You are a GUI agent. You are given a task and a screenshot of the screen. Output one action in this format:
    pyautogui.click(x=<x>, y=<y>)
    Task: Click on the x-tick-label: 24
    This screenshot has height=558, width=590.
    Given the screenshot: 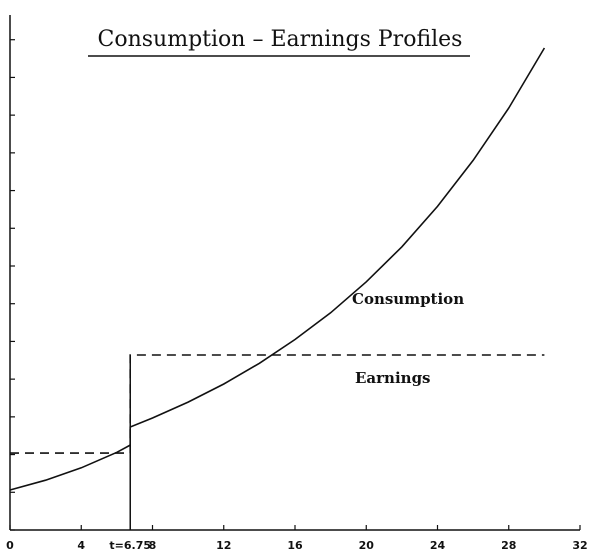 What is the action you would take?
    pyautogui.click(x=438, y=545)
    